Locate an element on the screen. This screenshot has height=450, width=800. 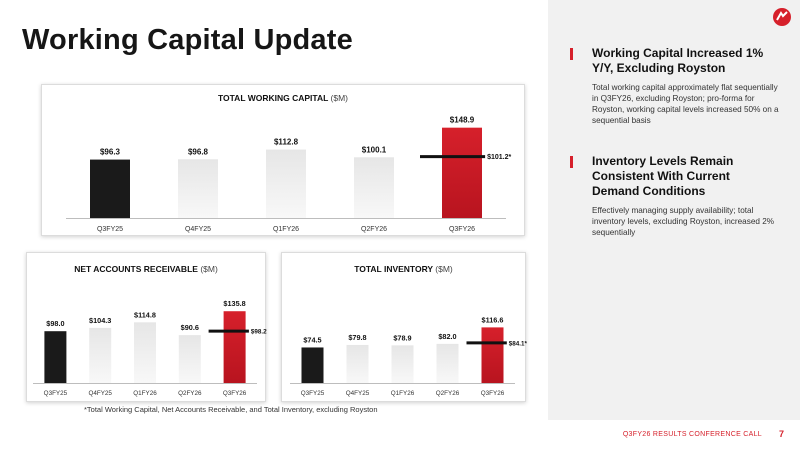
bar-value-label: $104.3 is located at coordinates (100, 320).